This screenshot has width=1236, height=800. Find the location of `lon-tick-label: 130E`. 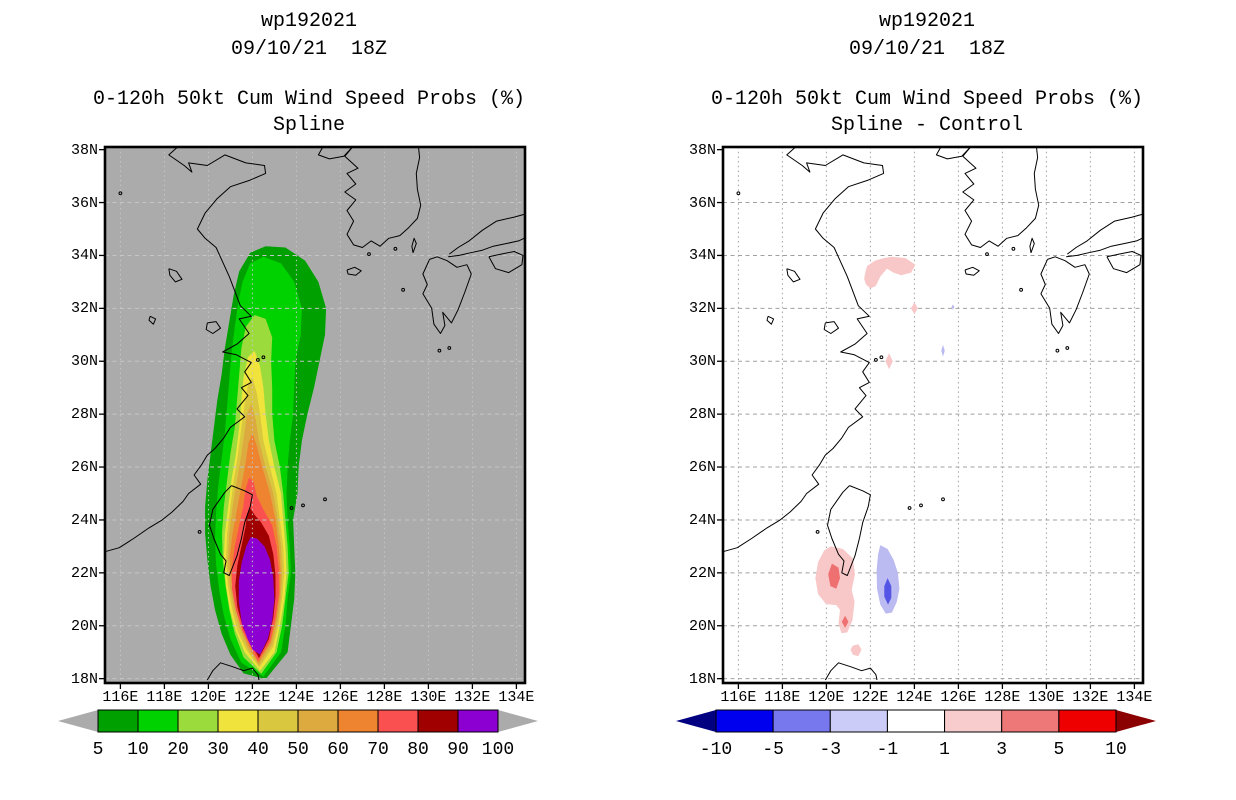

lon-tick-label: 130E is located at coordinates (428, 697).